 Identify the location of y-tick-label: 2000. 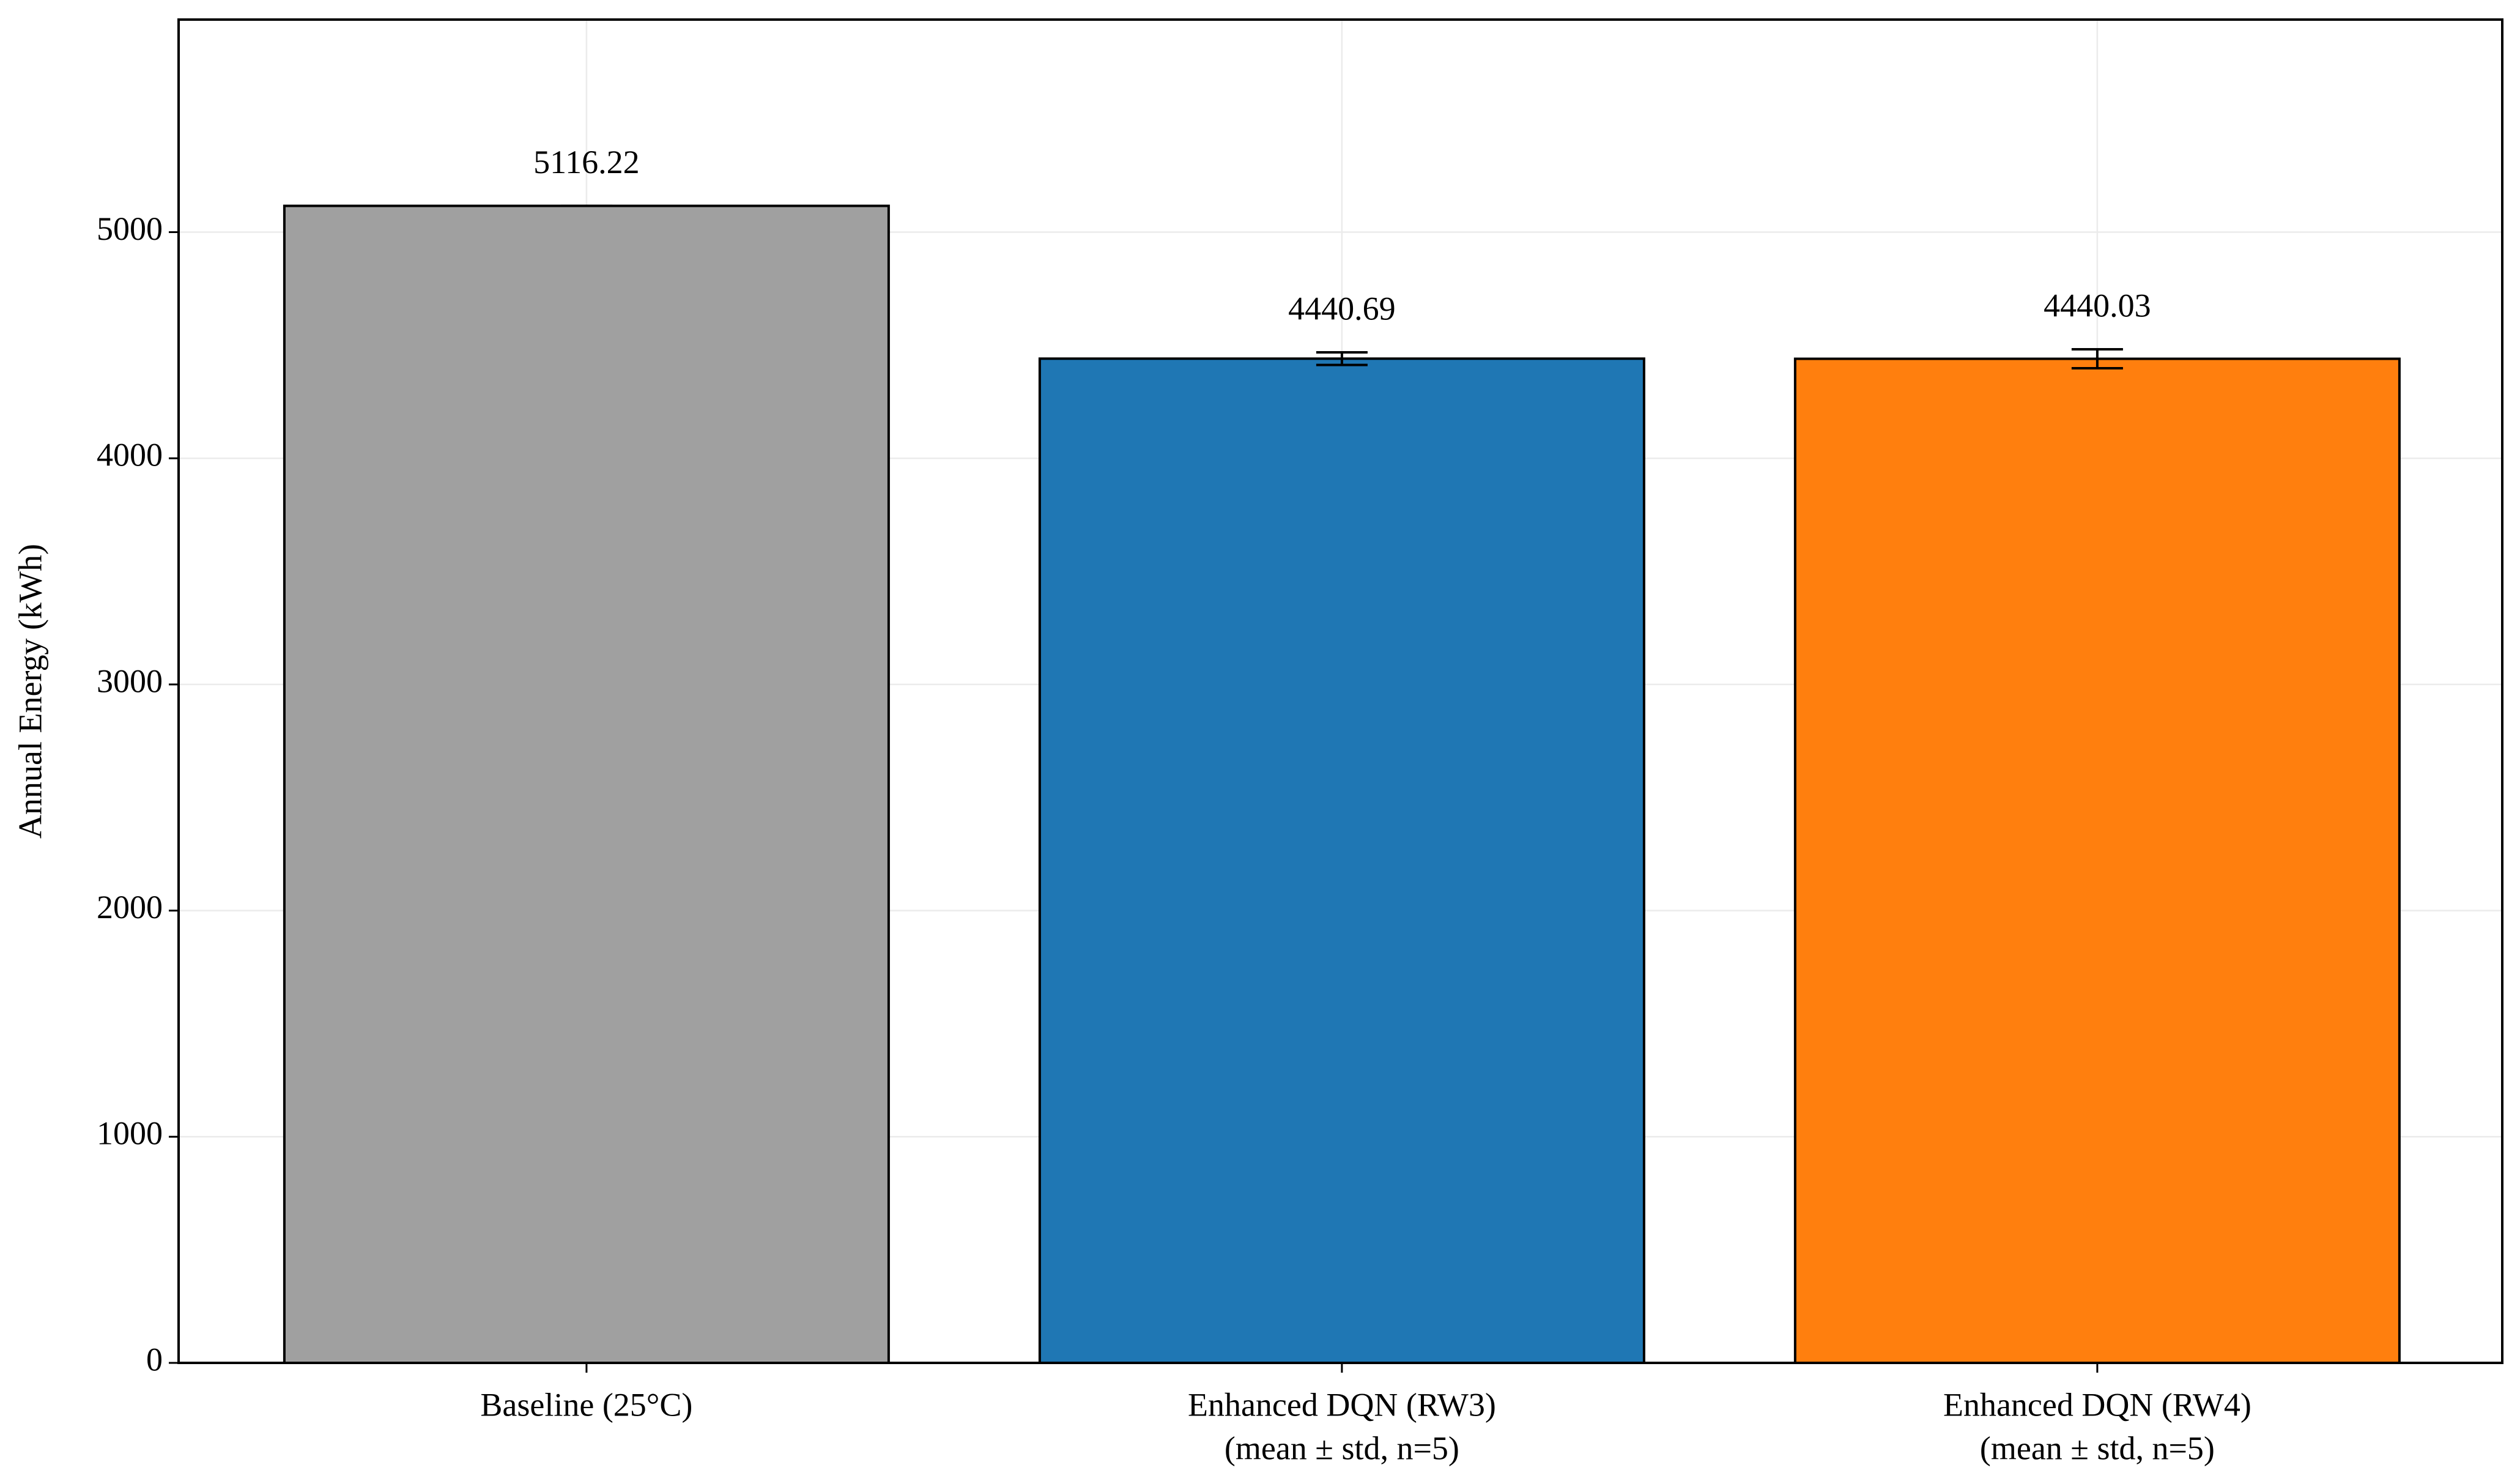
(130, 907).